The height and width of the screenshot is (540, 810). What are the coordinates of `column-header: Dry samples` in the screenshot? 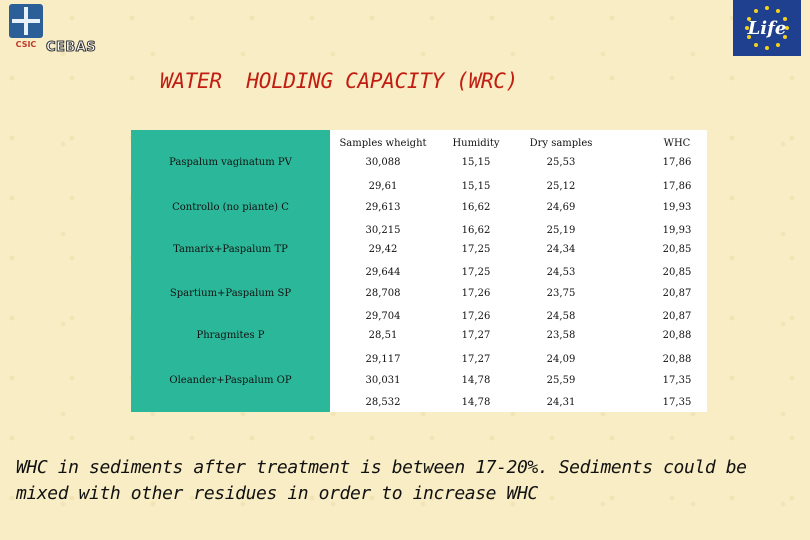 It's located at (561, 143).